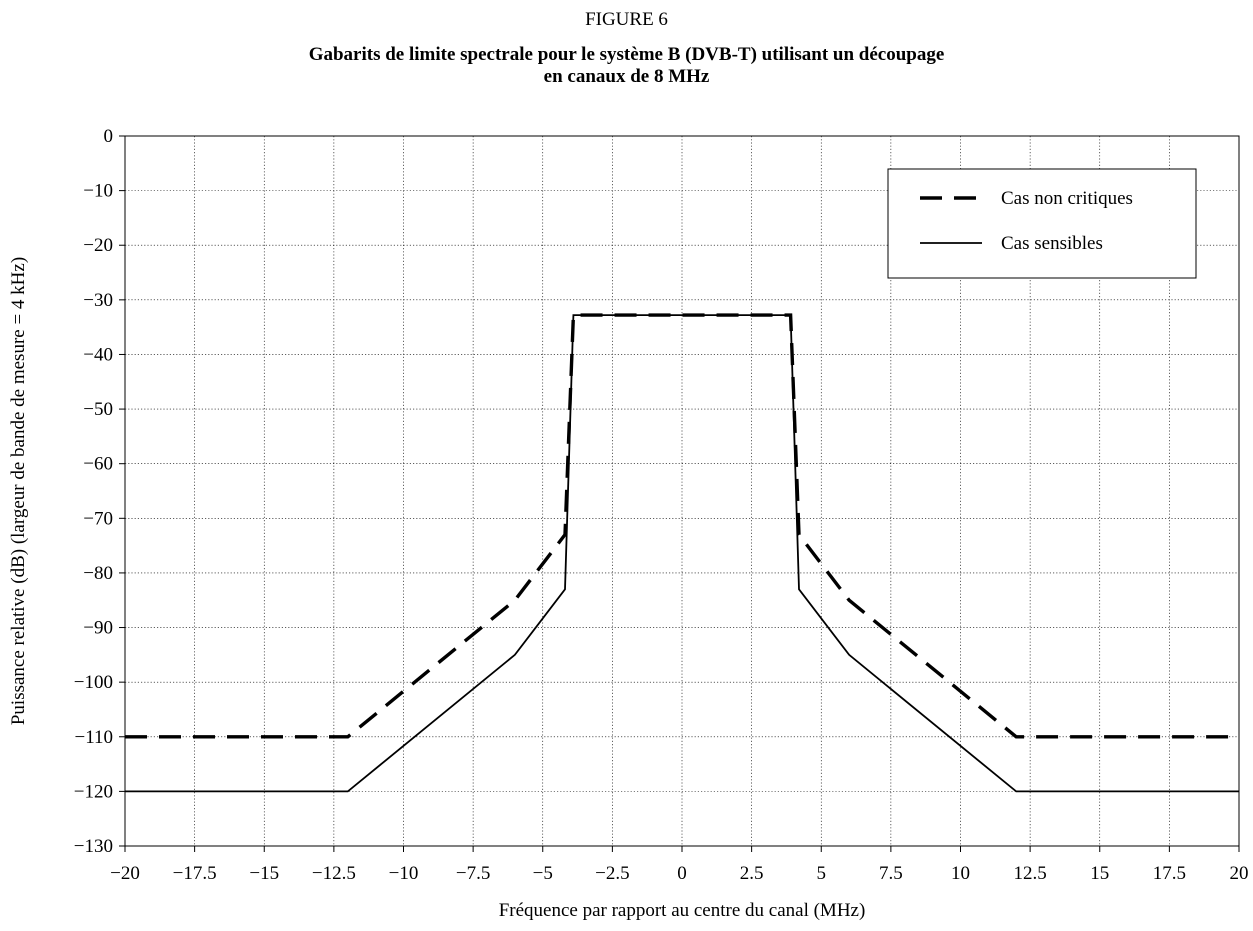  Describe the element at coordinates (109, 136) in the screenshot. I see `y-tick-label: 0` at that location.